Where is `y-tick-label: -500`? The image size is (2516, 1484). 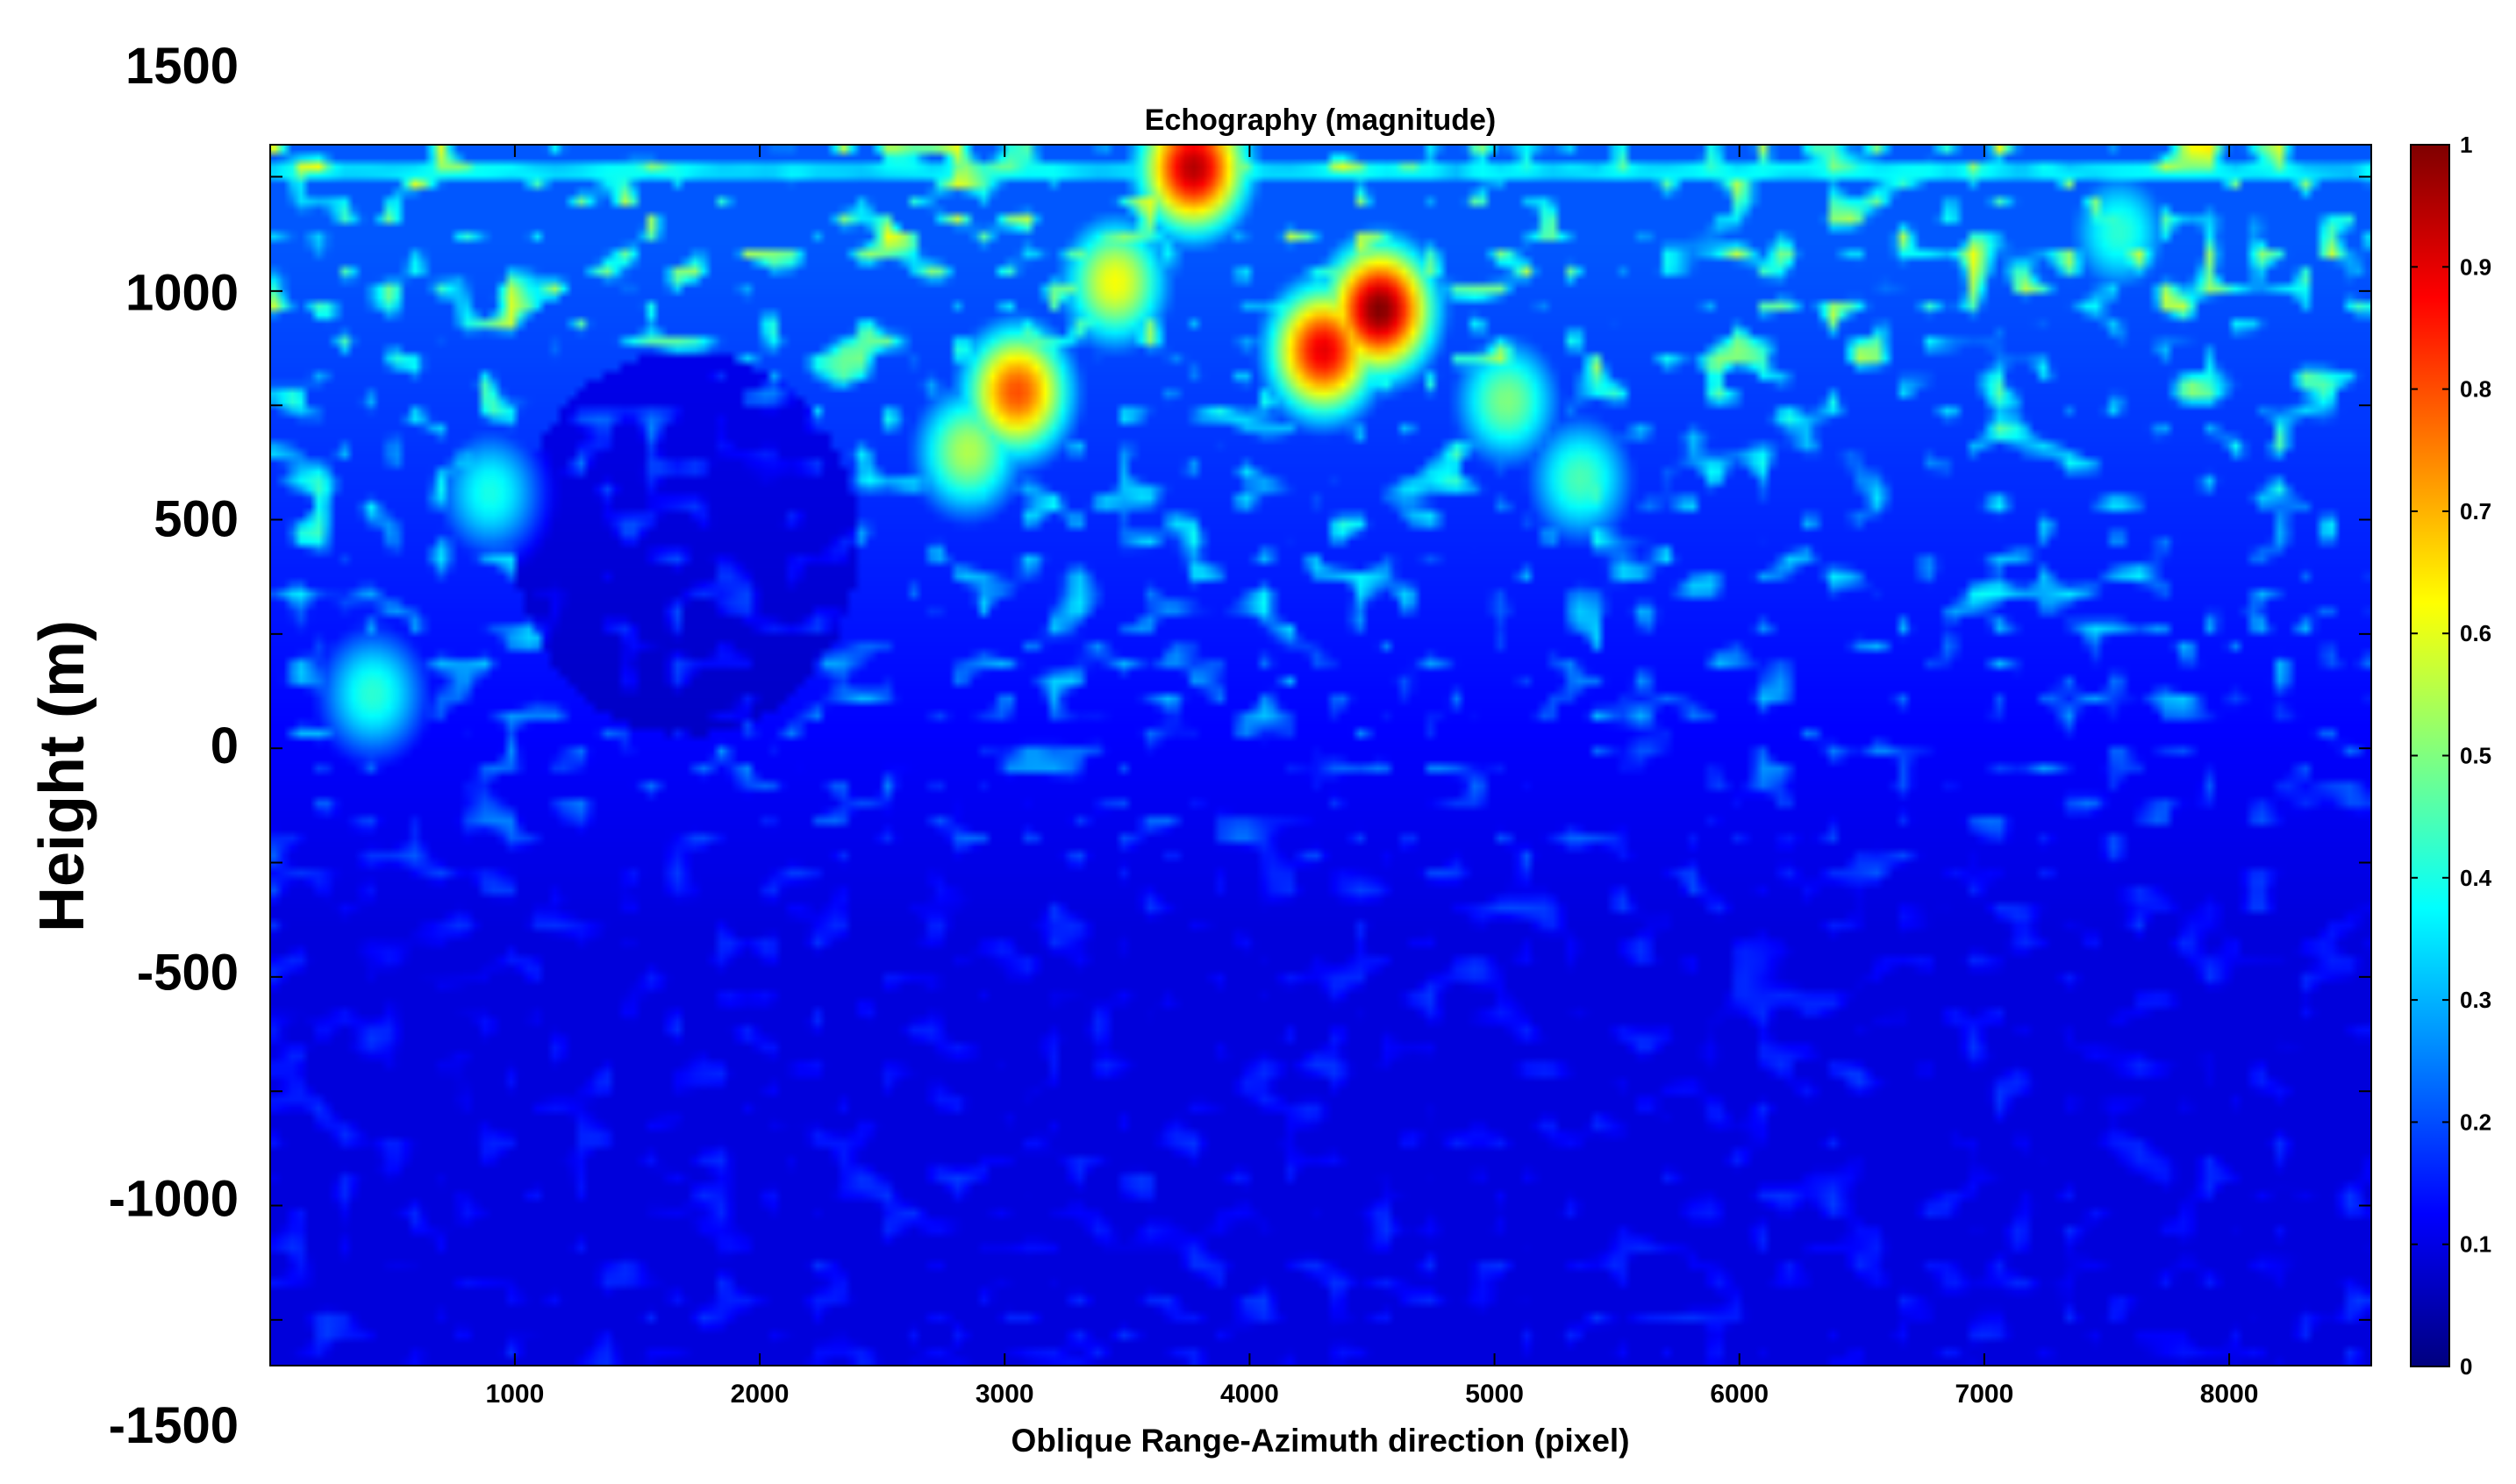
y-tick-label: -500 is located at coordinates (188, 972).